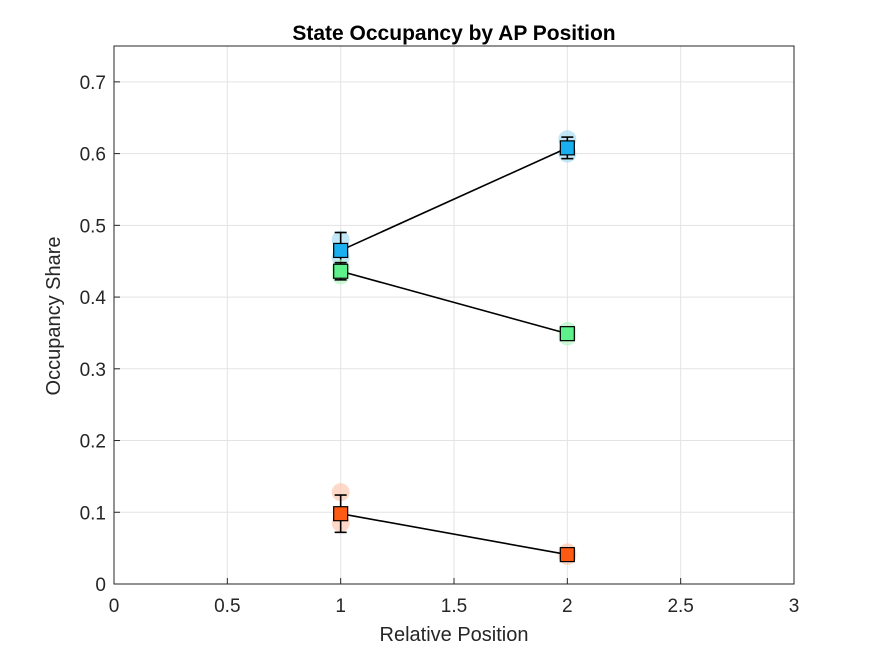 The width and height of the screenshot is (875, 656). What do you see at coordinates (340, 606) in the screenshot?
I see `x-tick-label: 1` at bounding box center [340, 606].